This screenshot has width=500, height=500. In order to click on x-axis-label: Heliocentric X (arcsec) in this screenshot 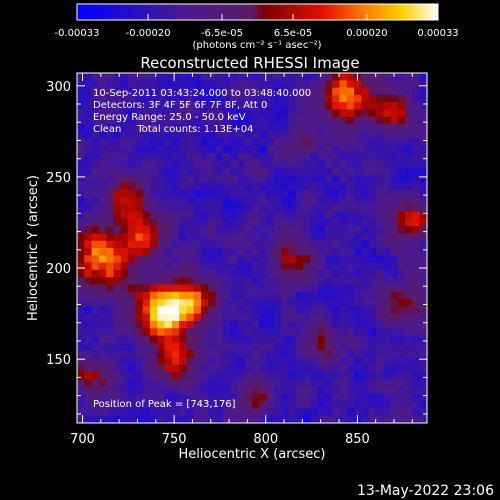, I will do `click(252, 454)`.